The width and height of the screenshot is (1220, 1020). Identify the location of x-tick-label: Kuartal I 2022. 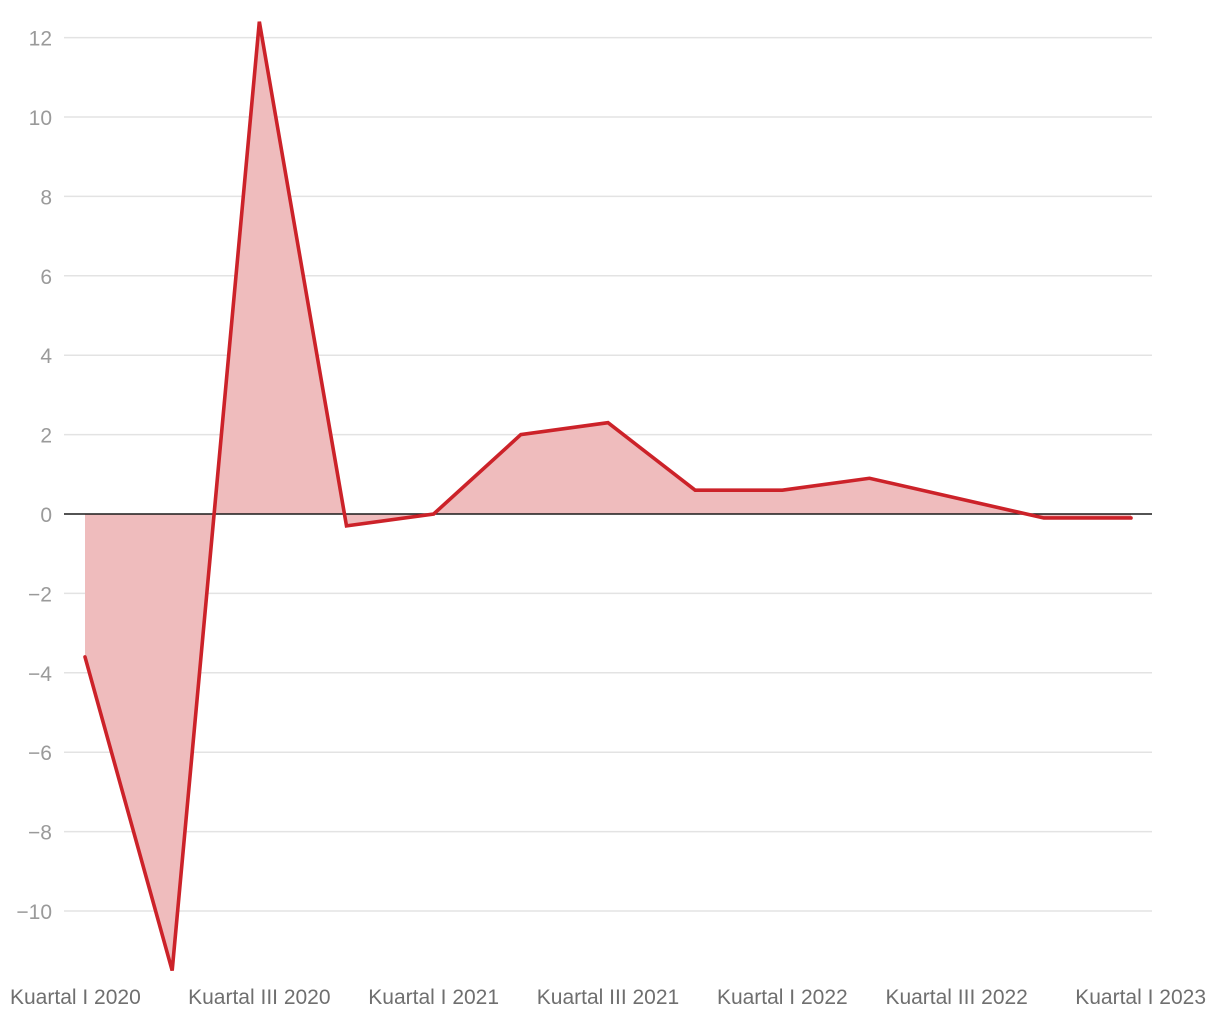
(782, 997).